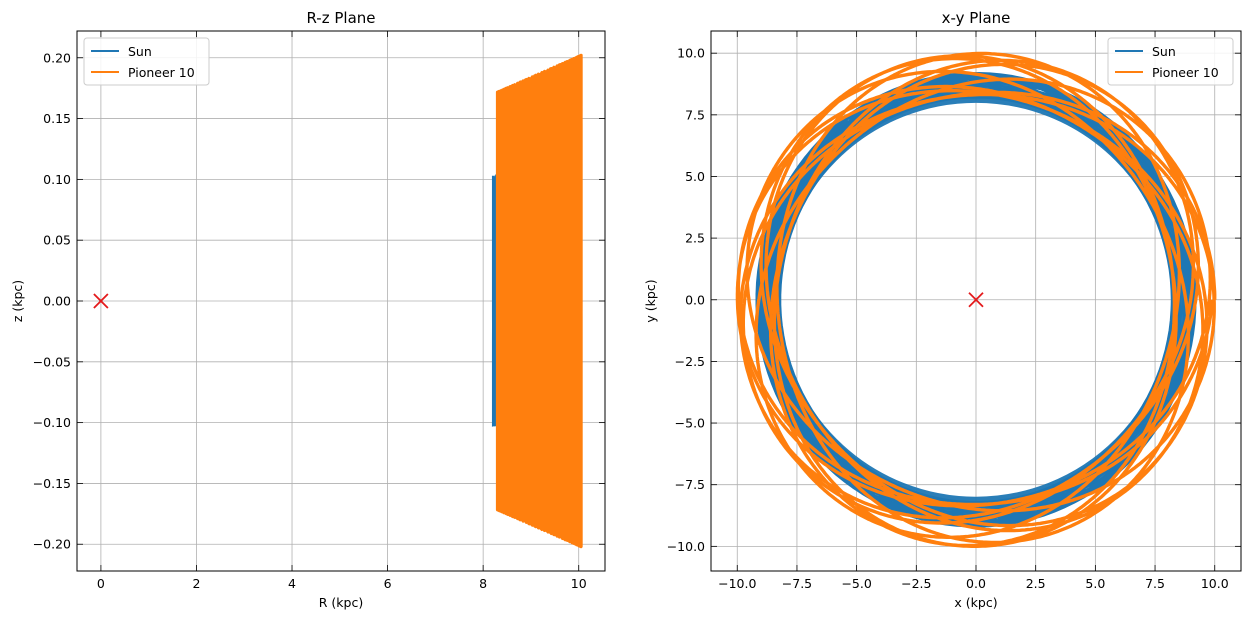 The image size is (1249, 619). I want to click on rz-legend-pioneer-label: Pioneer 10, so click(161, 72).